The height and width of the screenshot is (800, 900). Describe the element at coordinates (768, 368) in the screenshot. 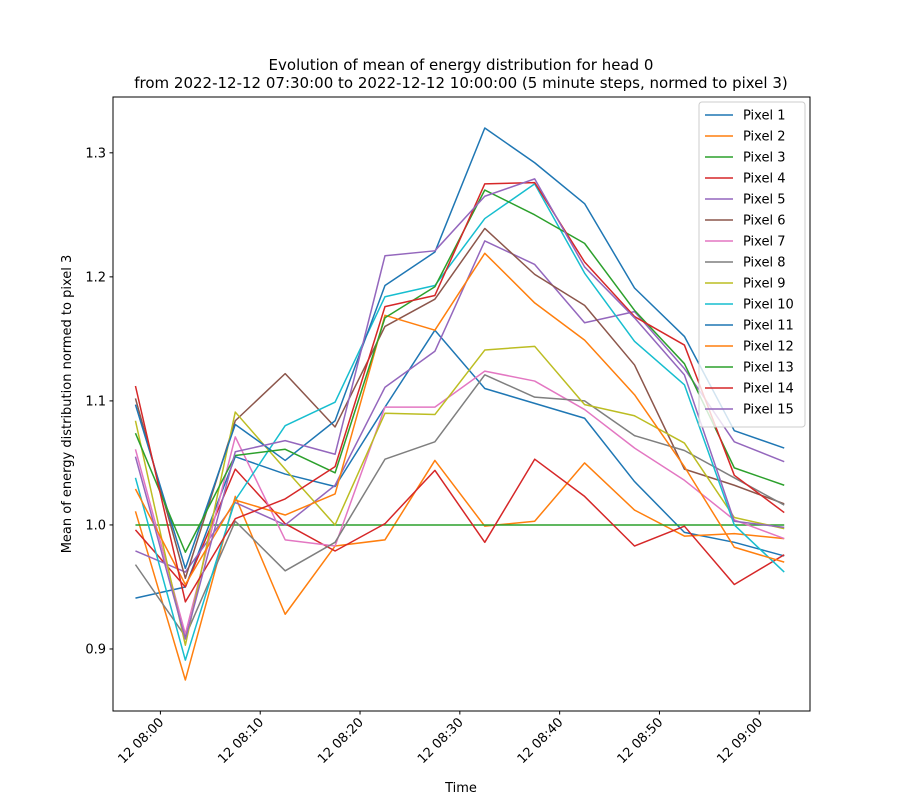

I see `legend-entry-label: Pixel 13` at that location.